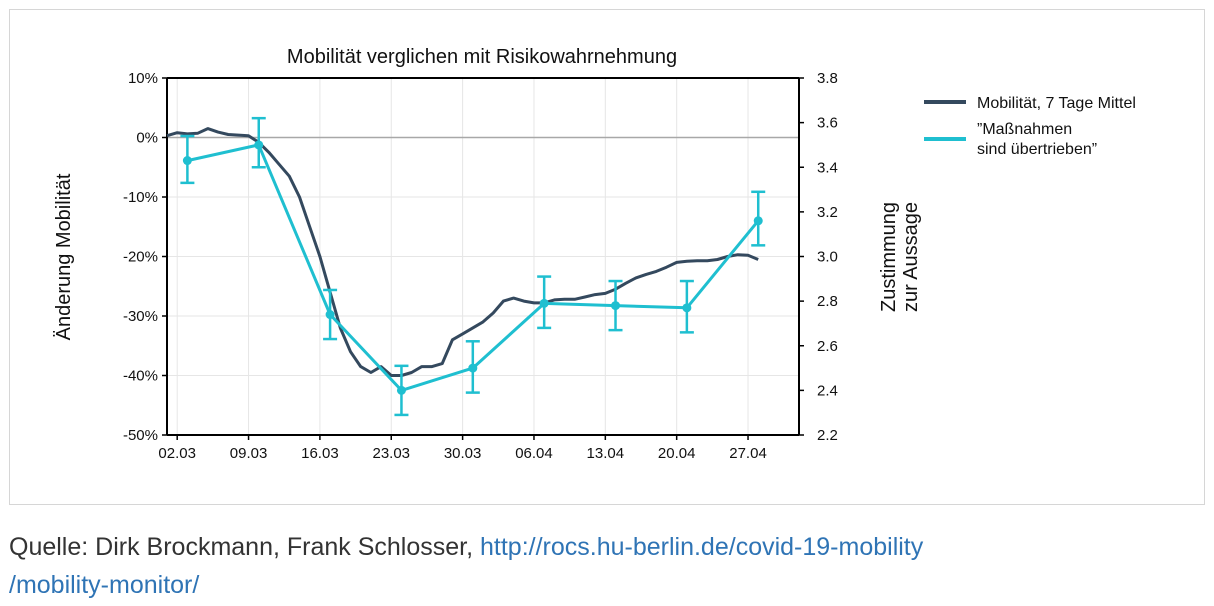 The image size is (1214, 606). Describe the element at coordinates (827, 257) in the screenshot. I see `y-right-tick-label: 3.0` at that location.